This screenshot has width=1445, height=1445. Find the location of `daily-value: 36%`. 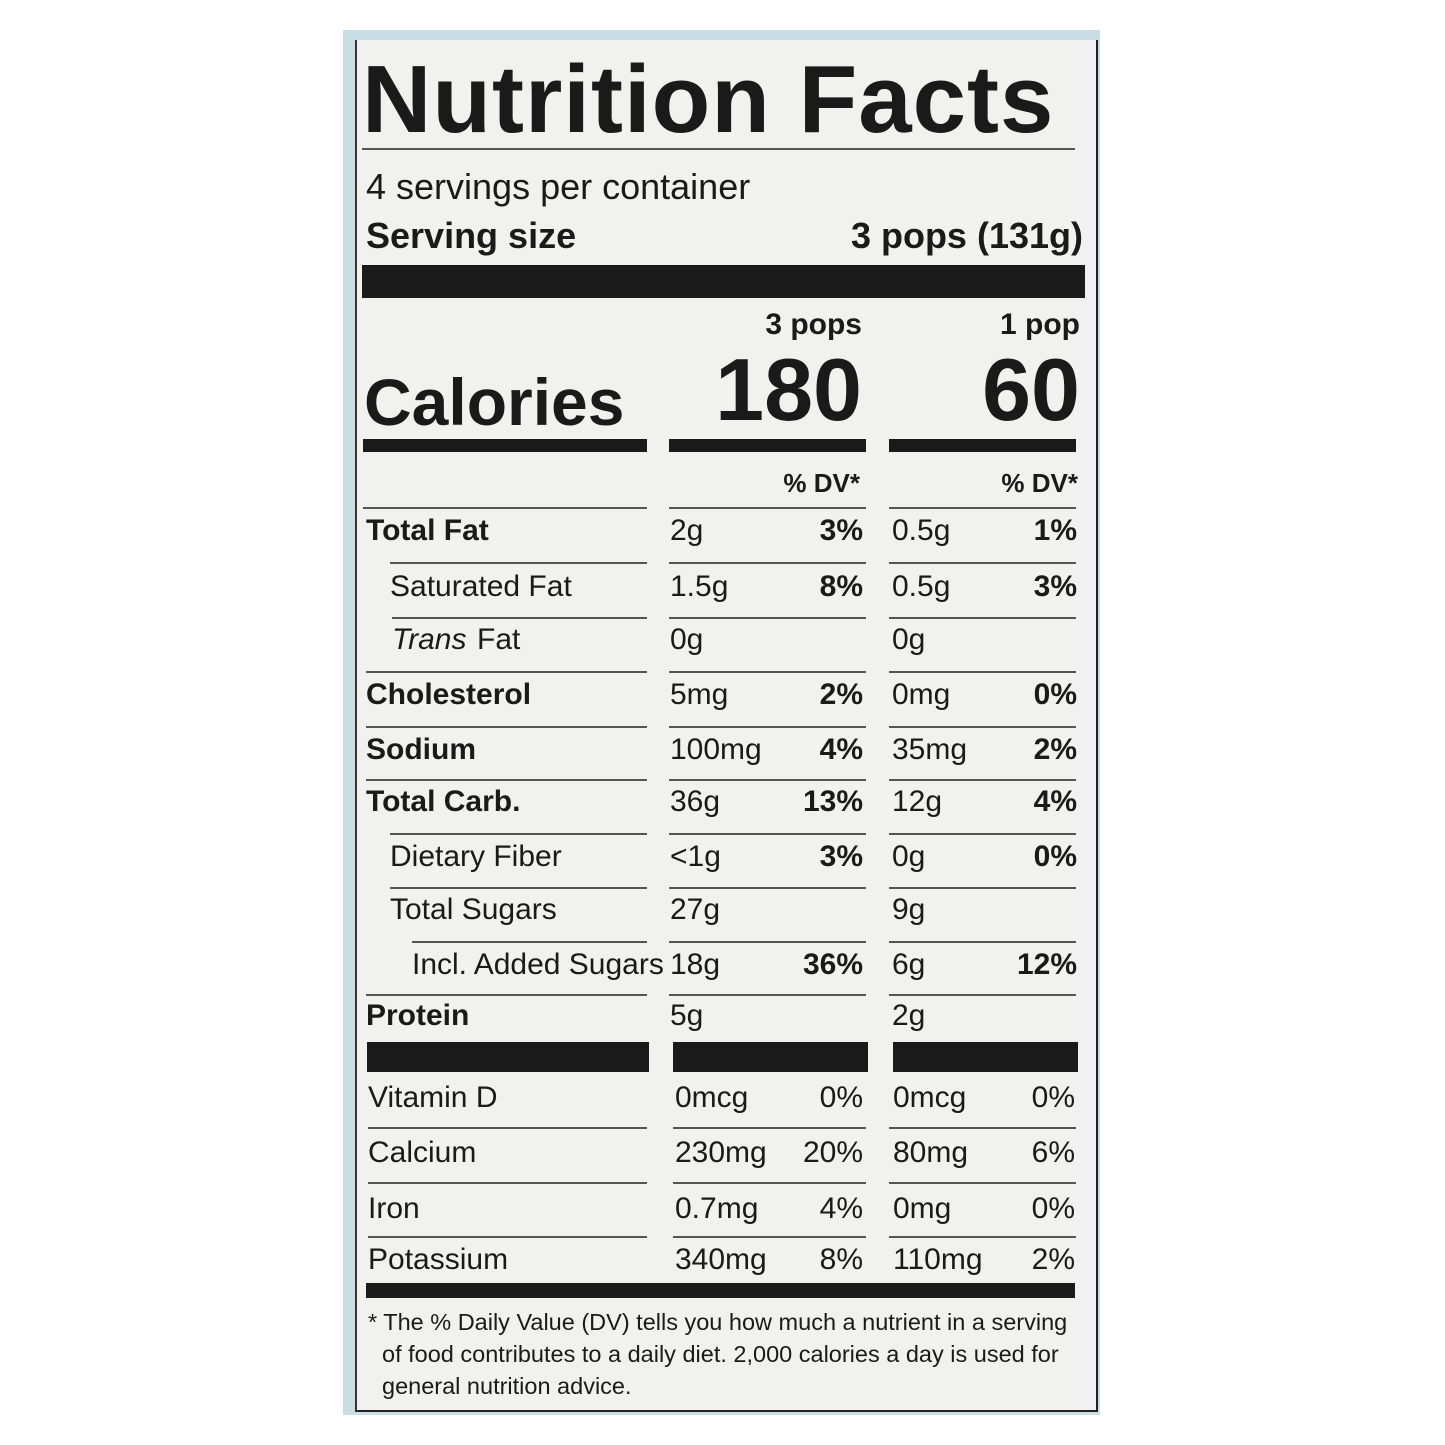

daily-value: 36% is located at coordinates (832, 964).